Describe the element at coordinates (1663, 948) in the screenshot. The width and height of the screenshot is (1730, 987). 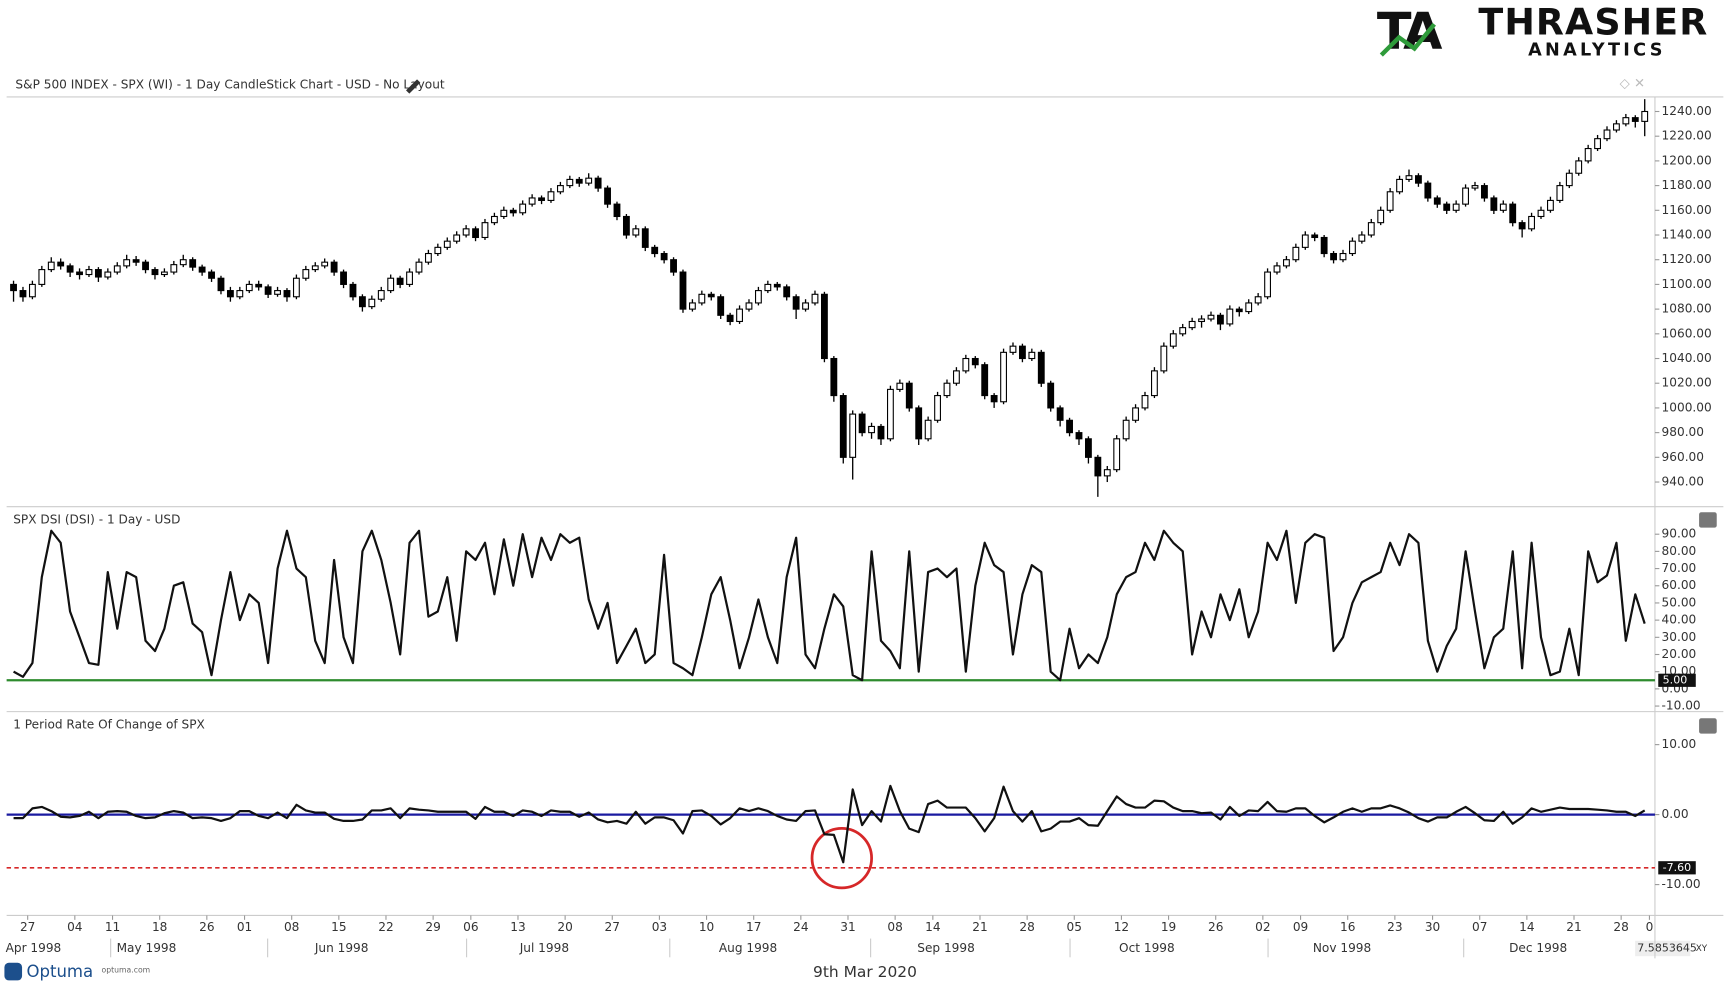
I see `cursor-box` at that location.